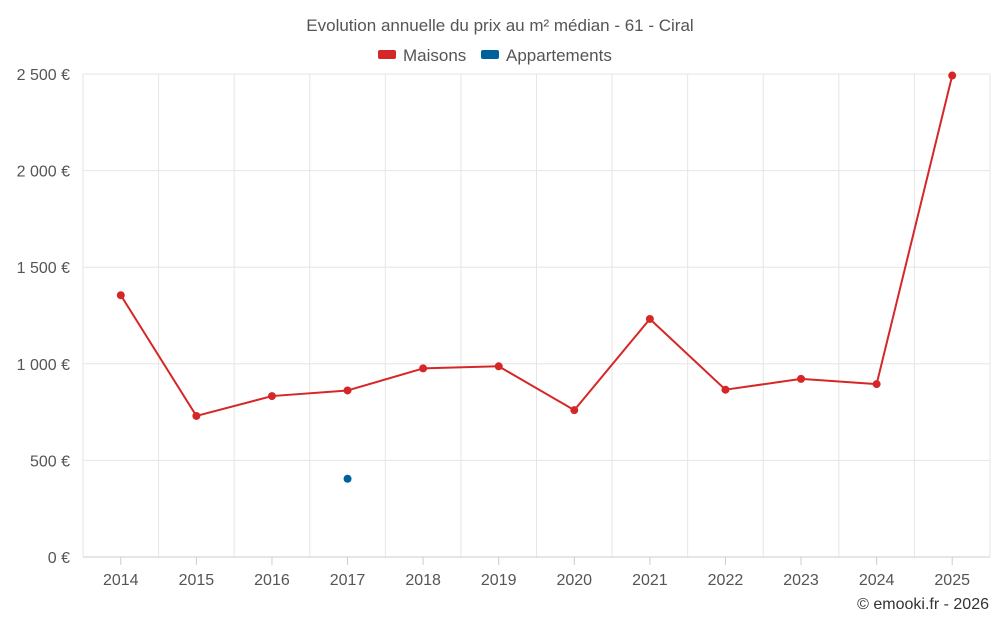  What do you see at coordinates (801, 378) in the screenshot?
I see `data-point-maisons-2023` at bounding box center [801, 378].